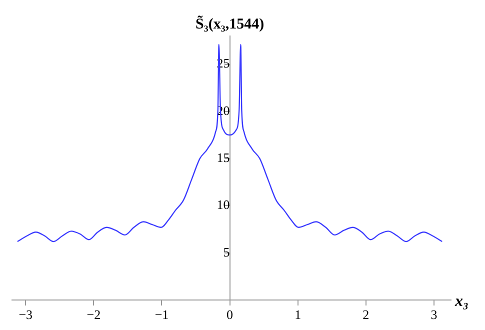  What do you see at coordinates (223, 157) in the screenshot?
I see `y-tick-label: 15` at bounding box center [223, 157].